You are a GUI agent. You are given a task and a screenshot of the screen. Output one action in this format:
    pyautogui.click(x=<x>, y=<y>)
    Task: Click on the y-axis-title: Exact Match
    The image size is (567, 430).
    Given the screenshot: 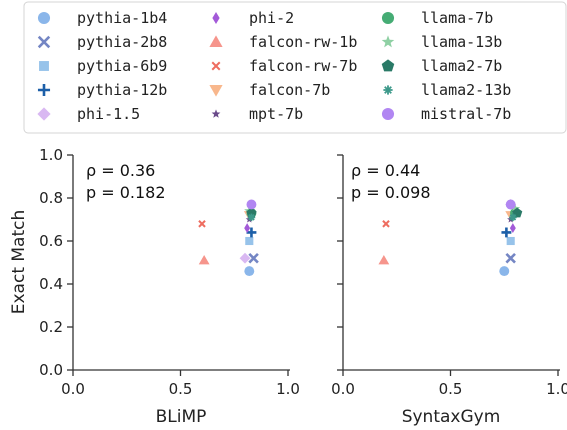 What is the action you would take?
    pyautogui.click(x=19, y=262)
    